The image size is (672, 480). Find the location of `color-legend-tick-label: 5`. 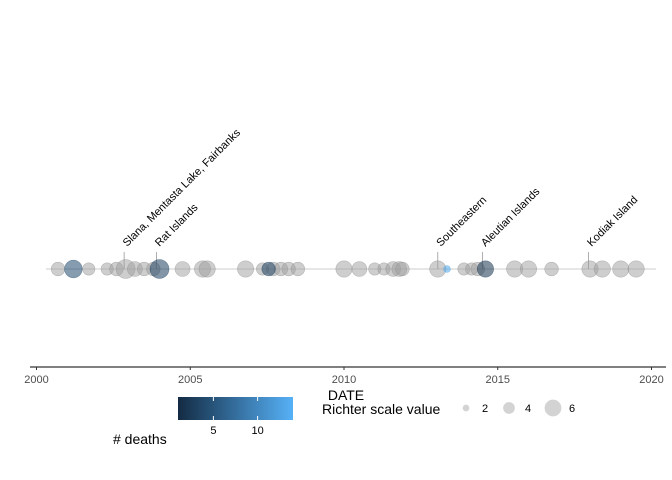

color-legend-tick-label: 5 is located at coordinates (213, 431).